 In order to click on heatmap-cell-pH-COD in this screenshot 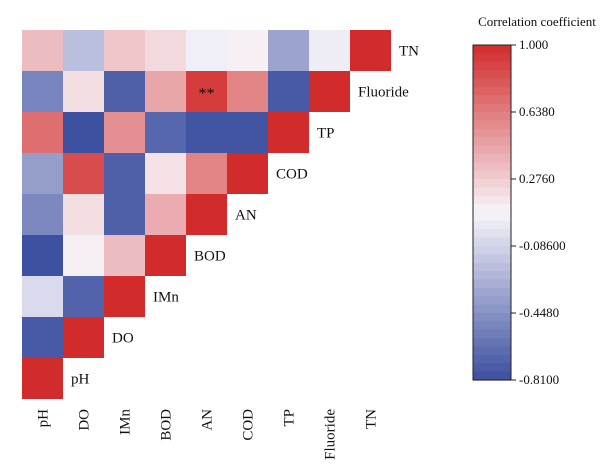, I will do `click(42, 173)`.